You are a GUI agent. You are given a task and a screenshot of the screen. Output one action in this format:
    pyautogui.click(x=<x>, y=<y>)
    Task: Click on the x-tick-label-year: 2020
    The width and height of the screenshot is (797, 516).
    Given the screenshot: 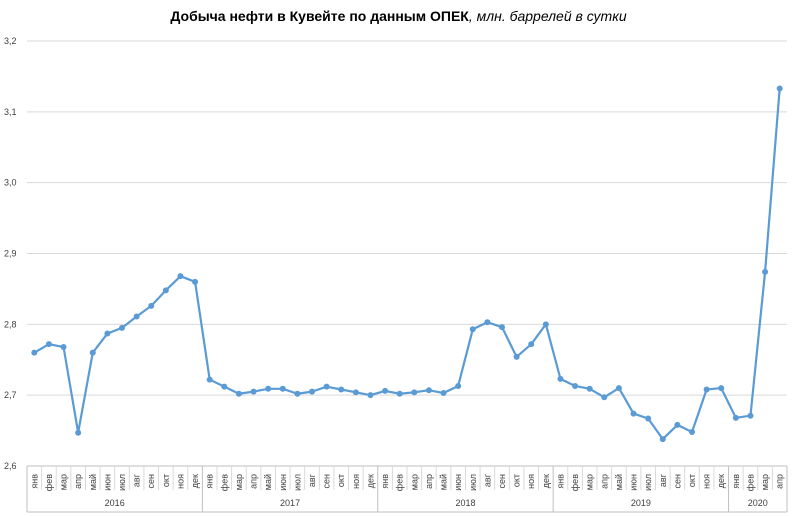 What is the action you would take?
    pyautogui.click(x=758, y=503)
    